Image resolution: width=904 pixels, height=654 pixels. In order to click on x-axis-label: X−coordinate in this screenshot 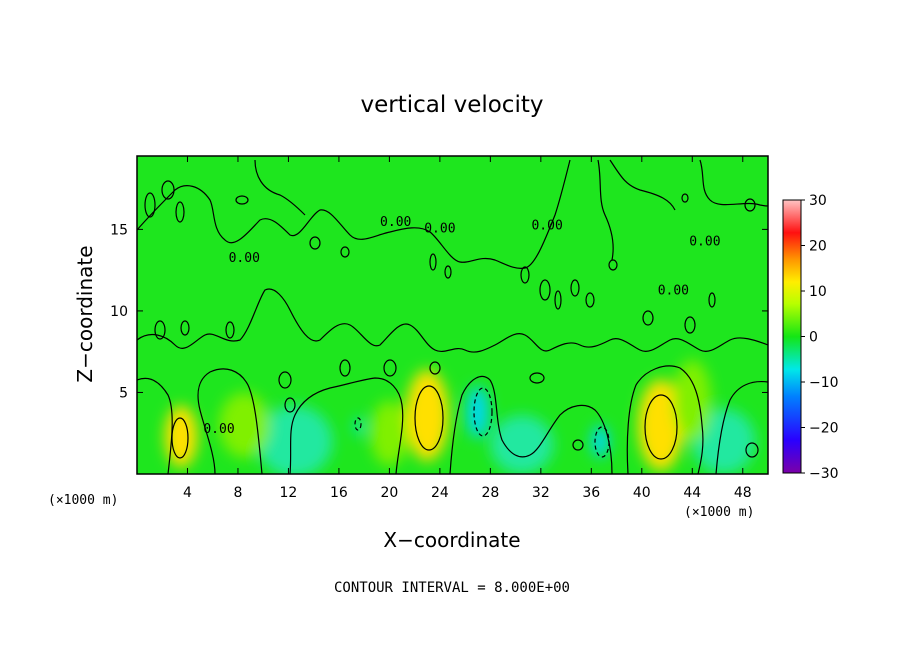, I will do `click(451, 540)`.